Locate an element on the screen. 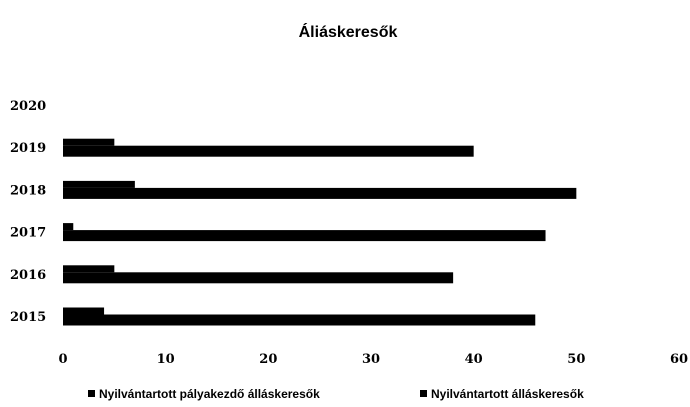 This screenshot has height=407, width=690. chart-title: Áliáskeresők is located at coordinates (348, 31).